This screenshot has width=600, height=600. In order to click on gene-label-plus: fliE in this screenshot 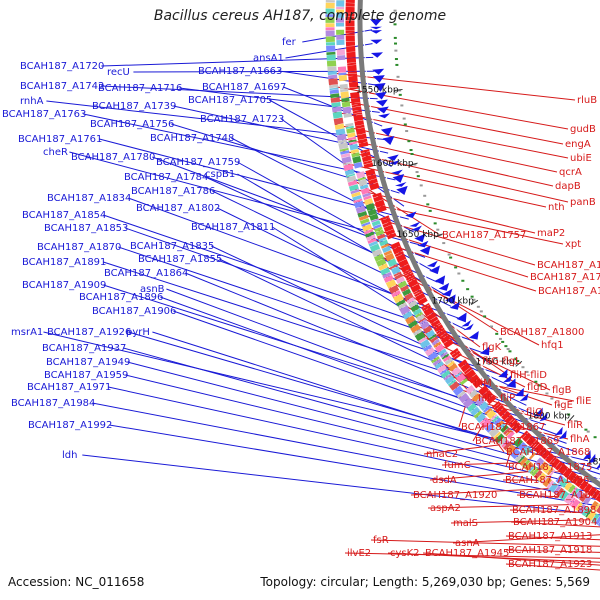, I will do `click(583, 401)`.